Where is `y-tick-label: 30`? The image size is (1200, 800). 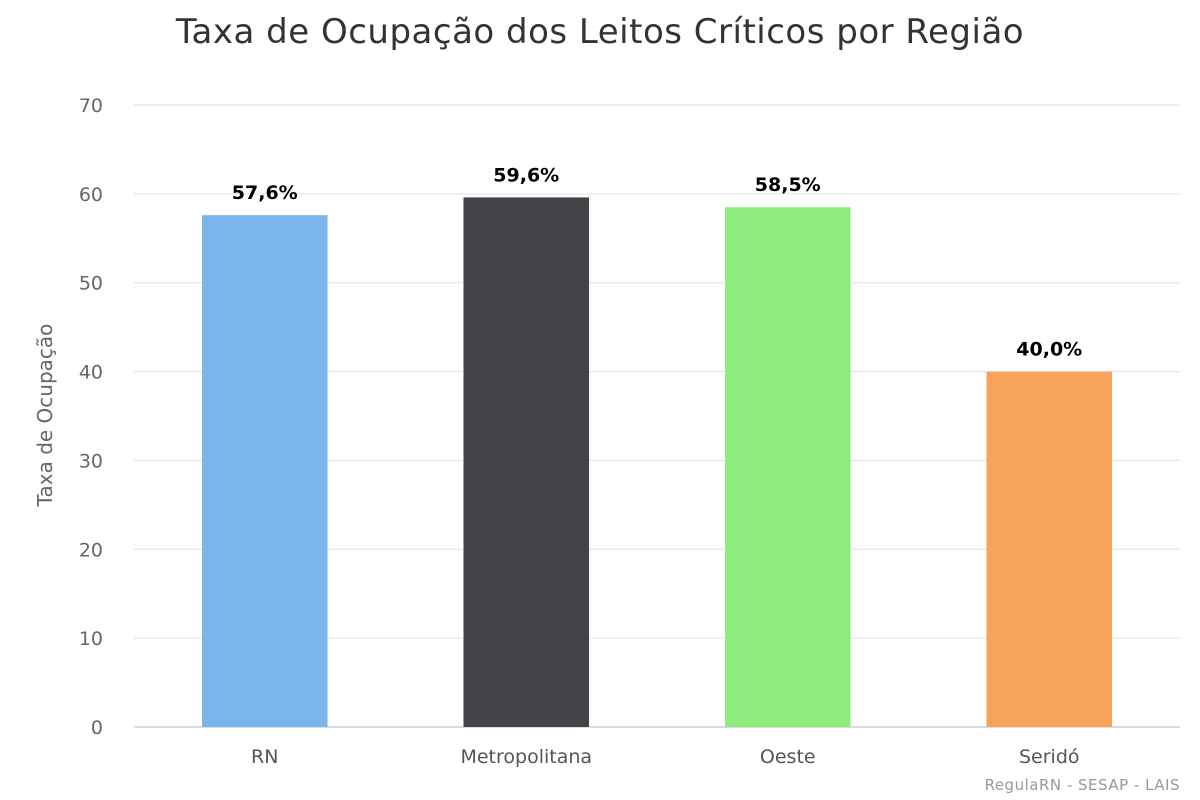 y-tick-label: 30 is located at coordinates (91, 461).